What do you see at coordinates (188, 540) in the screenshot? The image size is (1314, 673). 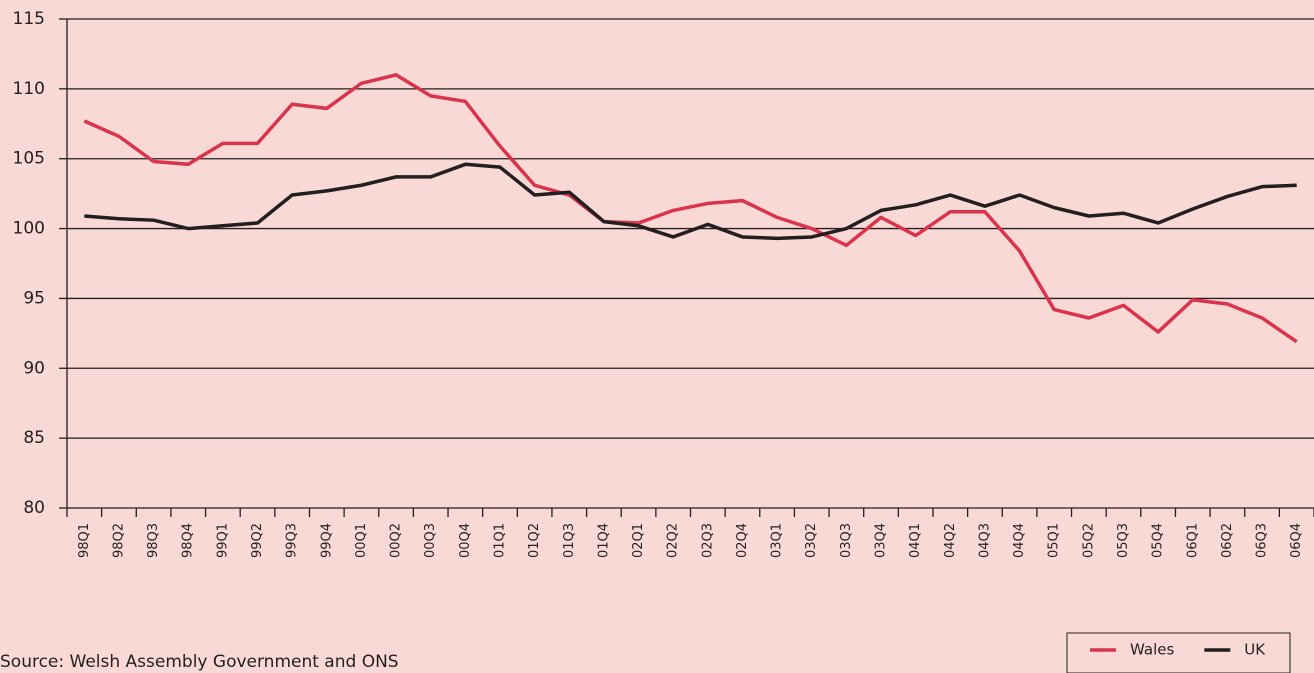 I see `x-tick-label: 98Q4` at bounding box center [188, 540].